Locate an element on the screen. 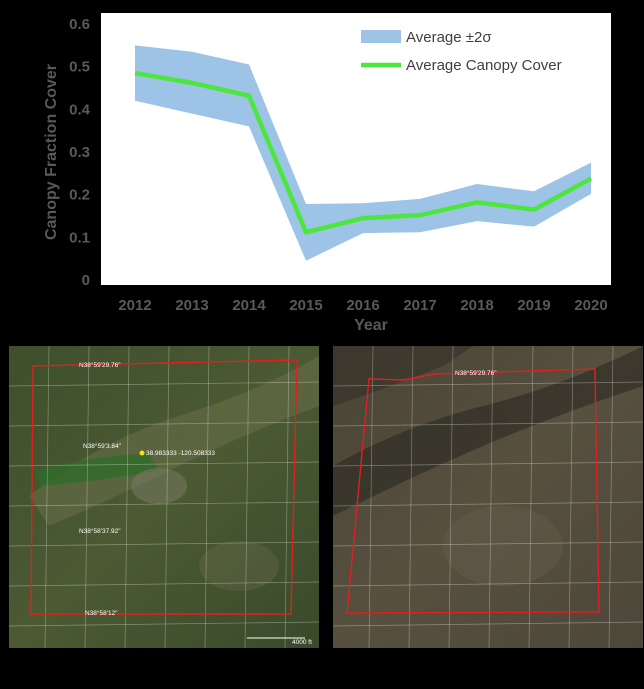  bare-patch is located at coordinates (159, 486).